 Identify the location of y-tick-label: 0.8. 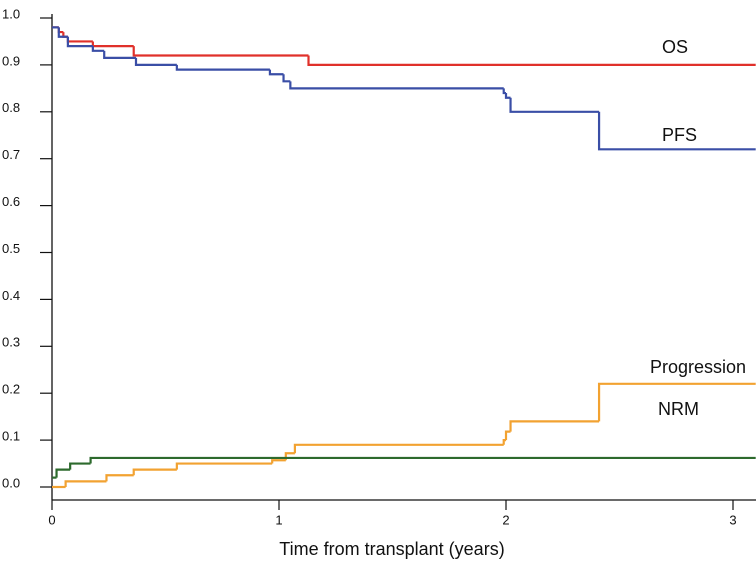
(11, 107).